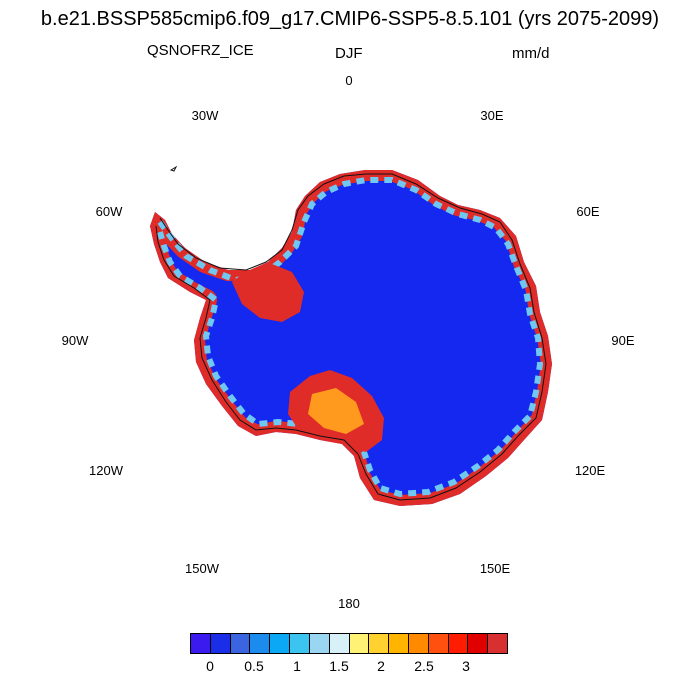 The image size is (700, 700). Describe the element at coordinates (495, 568) in the screenshot. I see `lon-label-150e: 150E` at that location.